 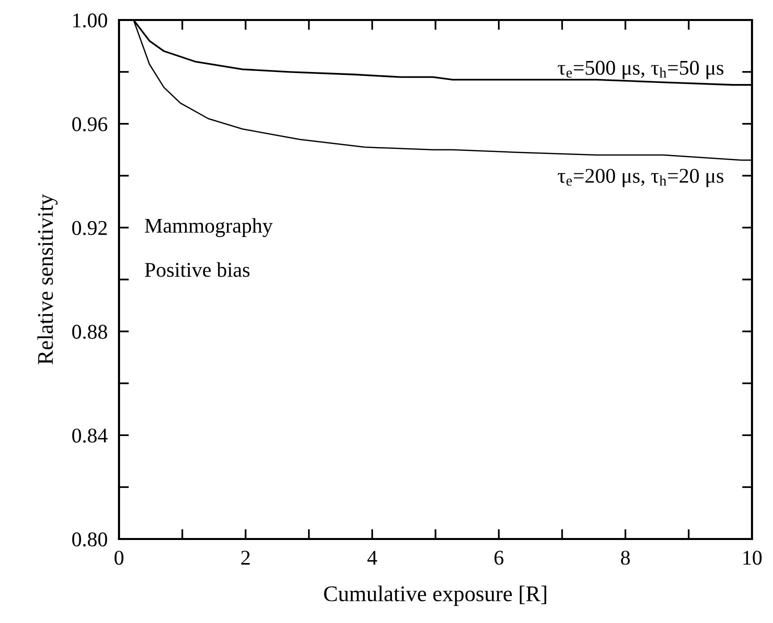 What do you see at coordinates (90, 539) in the screenshot?
I see `y-tick-label: 0.80` at bounding box center [90, 539].